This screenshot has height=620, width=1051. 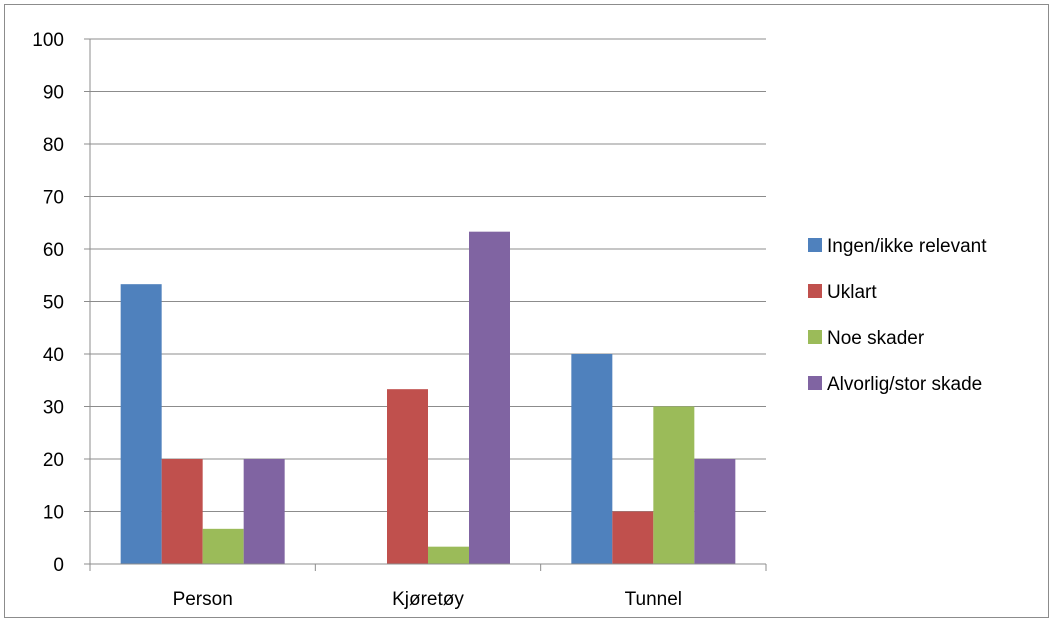 What do you see at coordinates (48, 40) in the screenshot?
I see `y-tick-label: 100` at bounding box center [48, 40].